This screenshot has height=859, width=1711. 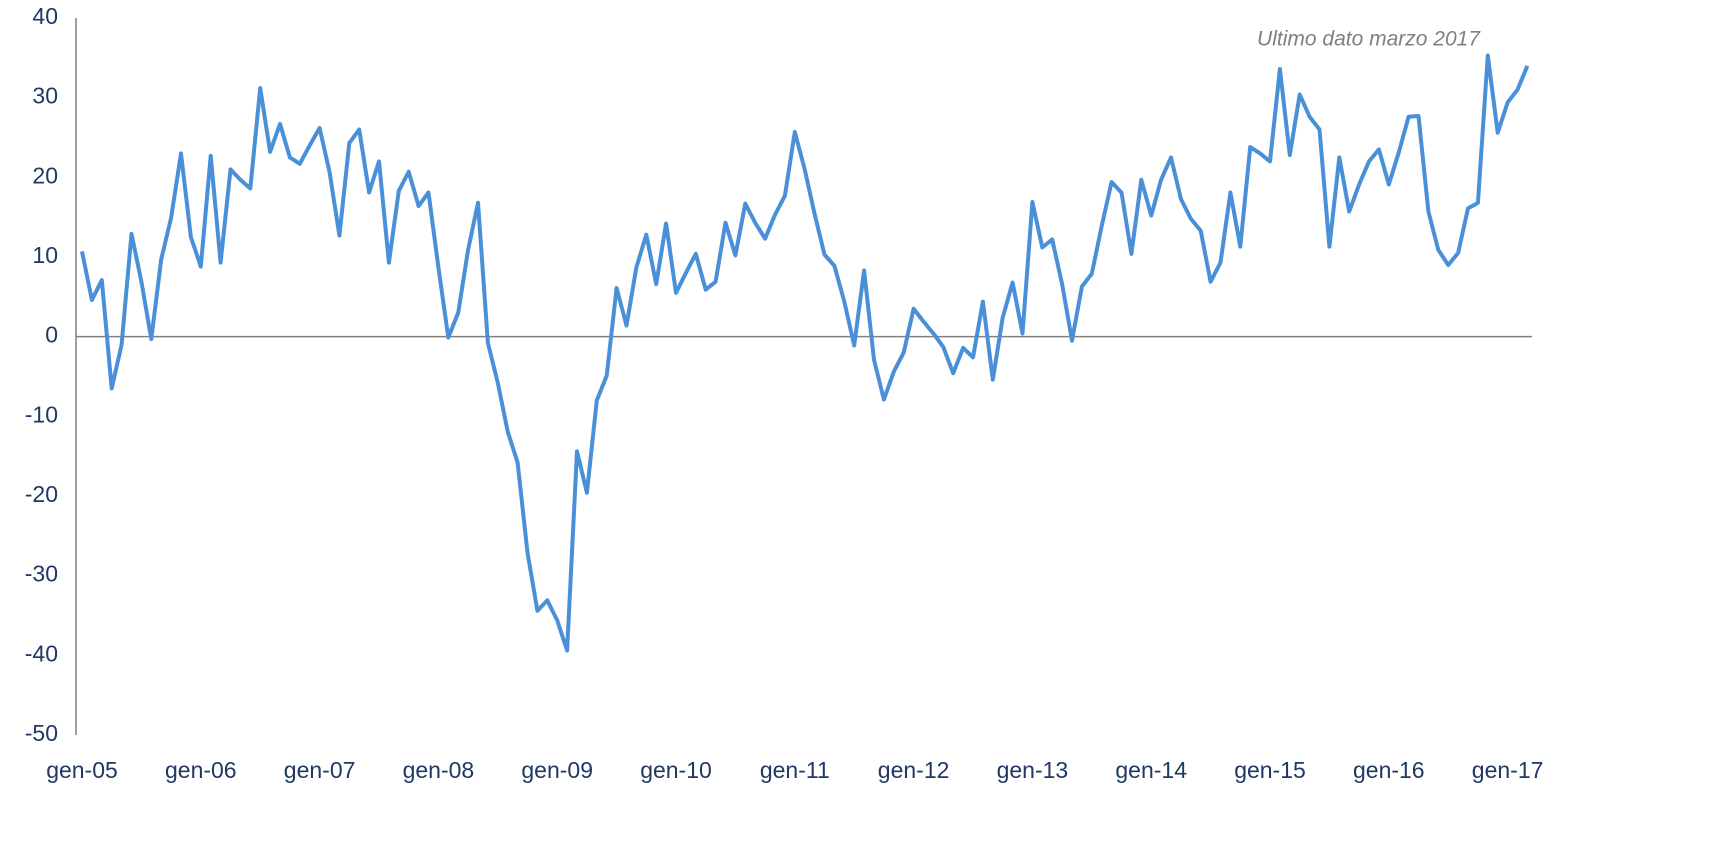 What do you see at coordinates (41, 574) in the screenshot?
I see `y-tick-label: -30` at bounding box center [41, 574].